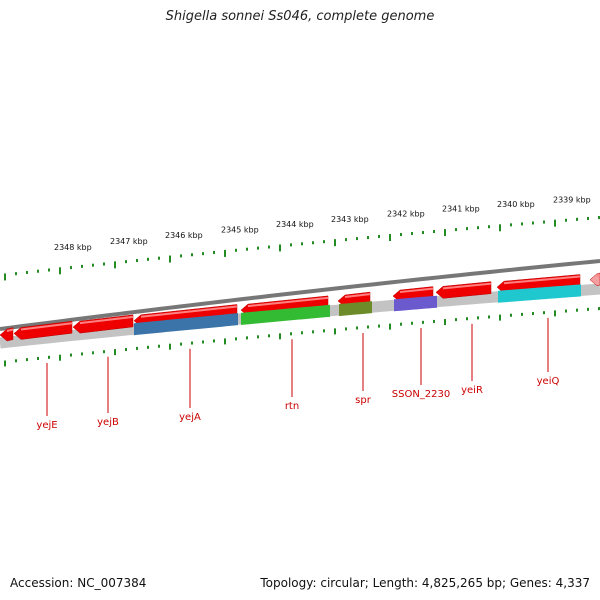 The height and width of the screenshot is (600, 600). Describe the element at coordinates (302, 337) in the screenshot. I see `lower-scale-ticks` at that location.